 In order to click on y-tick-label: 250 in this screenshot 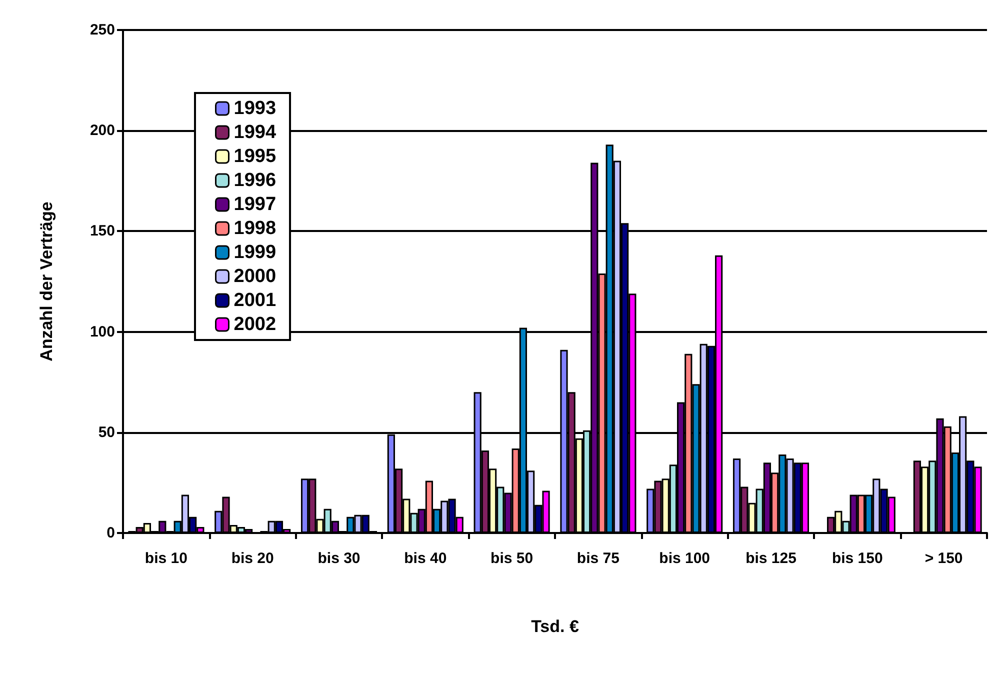, I will do `click(102, 30)`.